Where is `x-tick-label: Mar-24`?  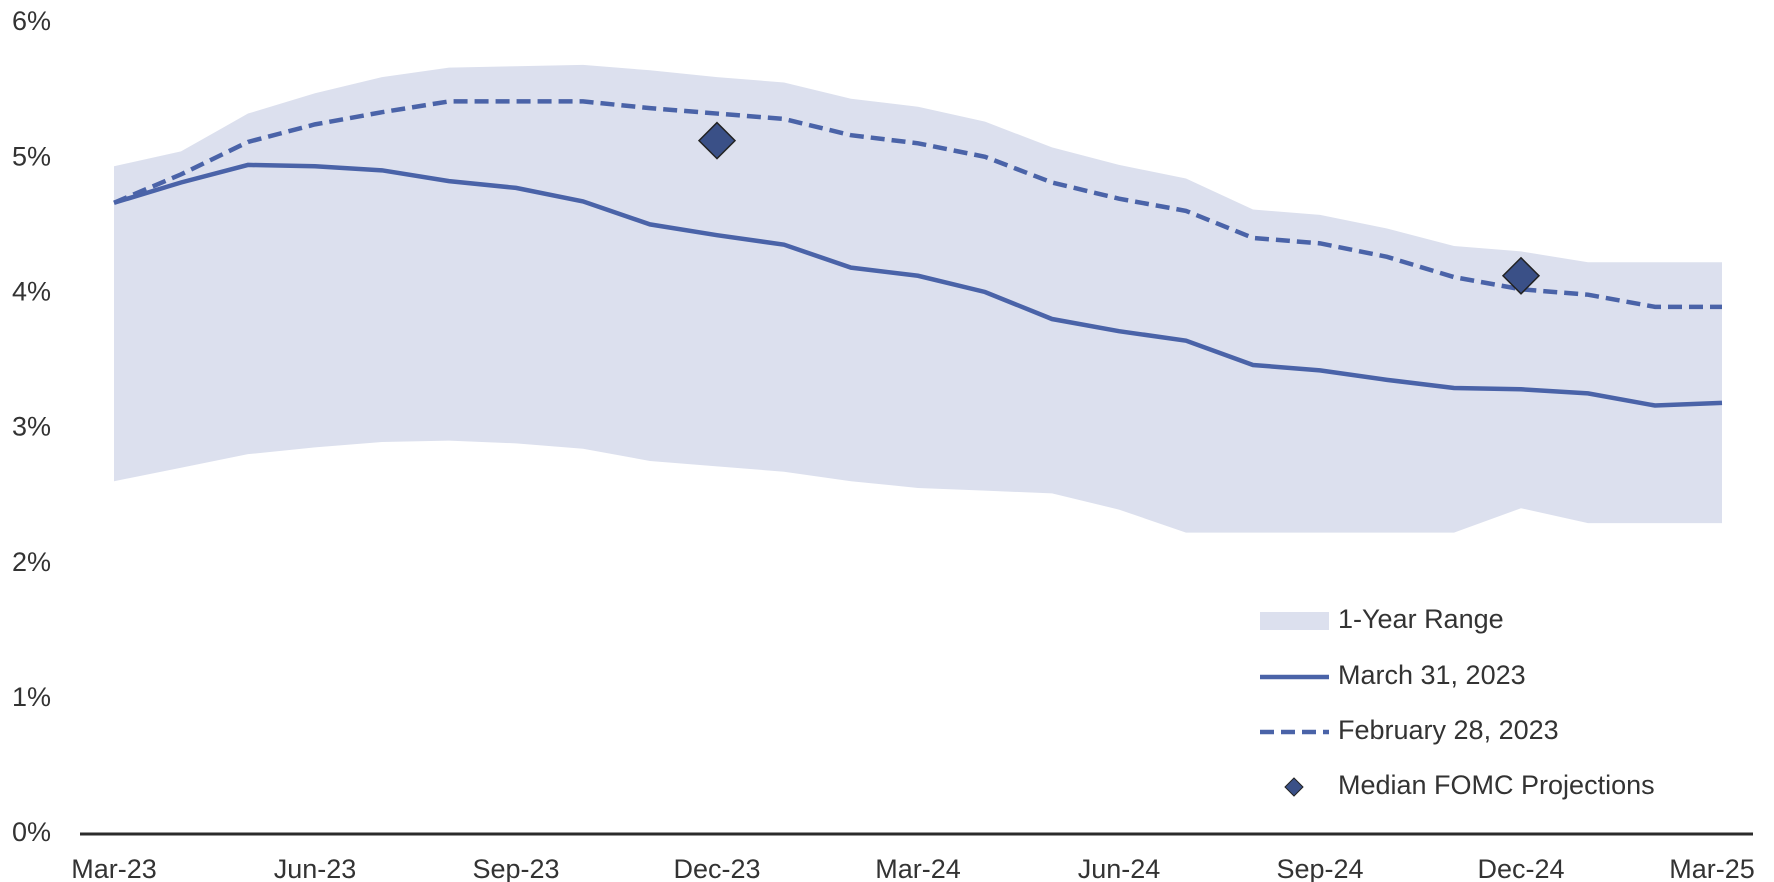 x-tick-label: Mar-24 is located at coordinates (918, 868).